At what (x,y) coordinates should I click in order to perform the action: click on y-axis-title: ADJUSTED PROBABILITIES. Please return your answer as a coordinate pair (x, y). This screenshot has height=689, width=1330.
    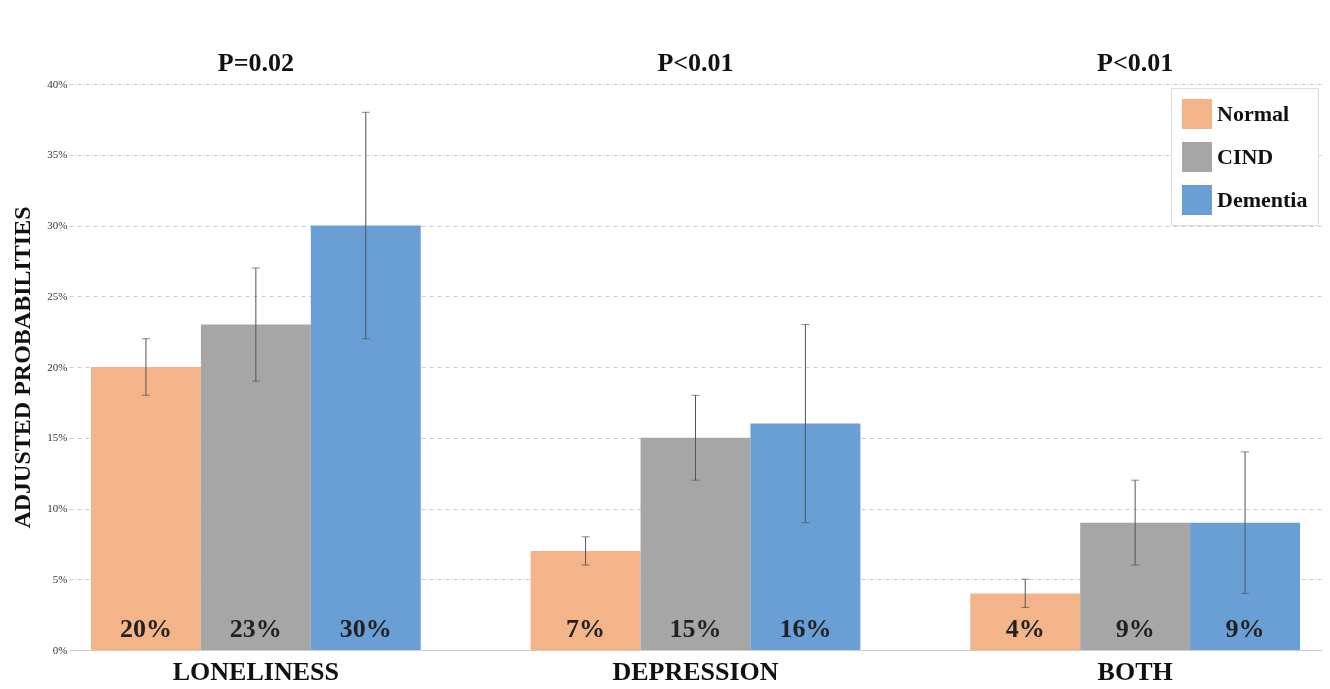
    Looking at the image, I should click on (22, 367).